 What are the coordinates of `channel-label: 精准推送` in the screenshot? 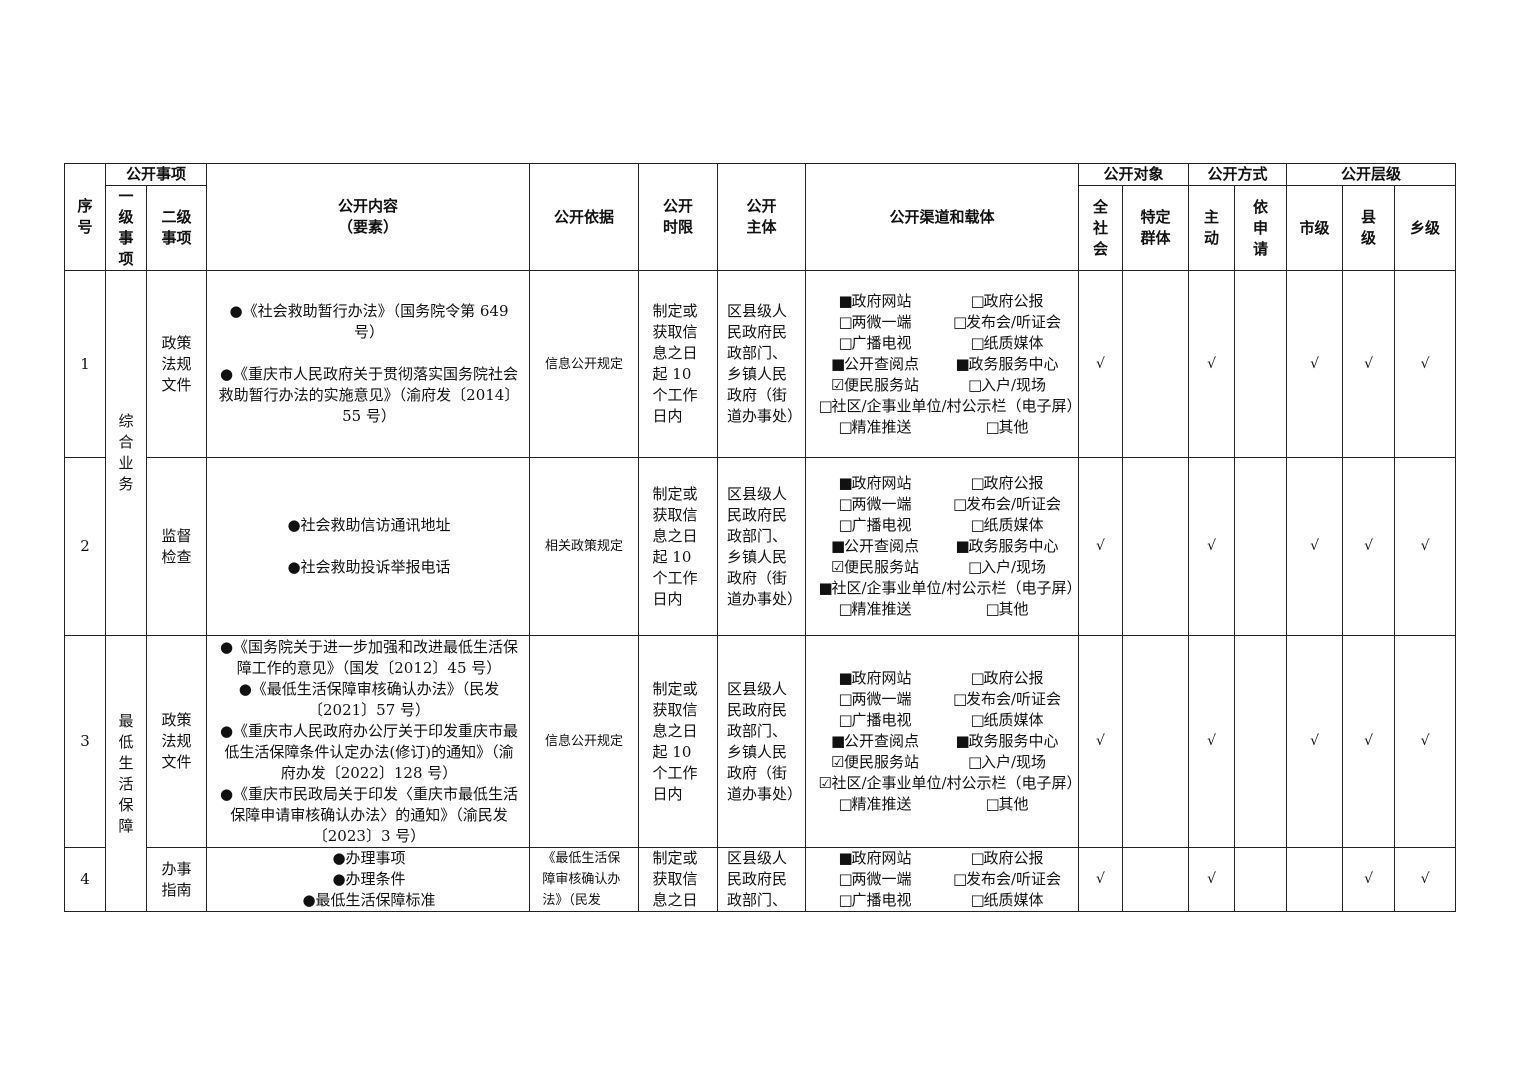 It's located at (881, 804).